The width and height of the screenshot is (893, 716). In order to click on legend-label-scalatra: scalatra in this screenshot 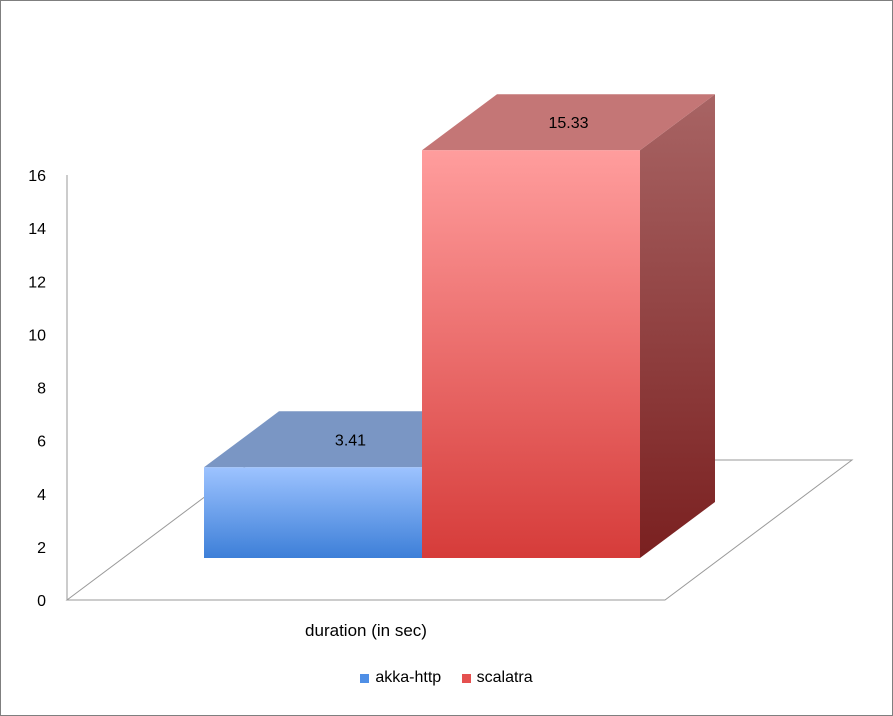, I will do `click(504, 677)`.